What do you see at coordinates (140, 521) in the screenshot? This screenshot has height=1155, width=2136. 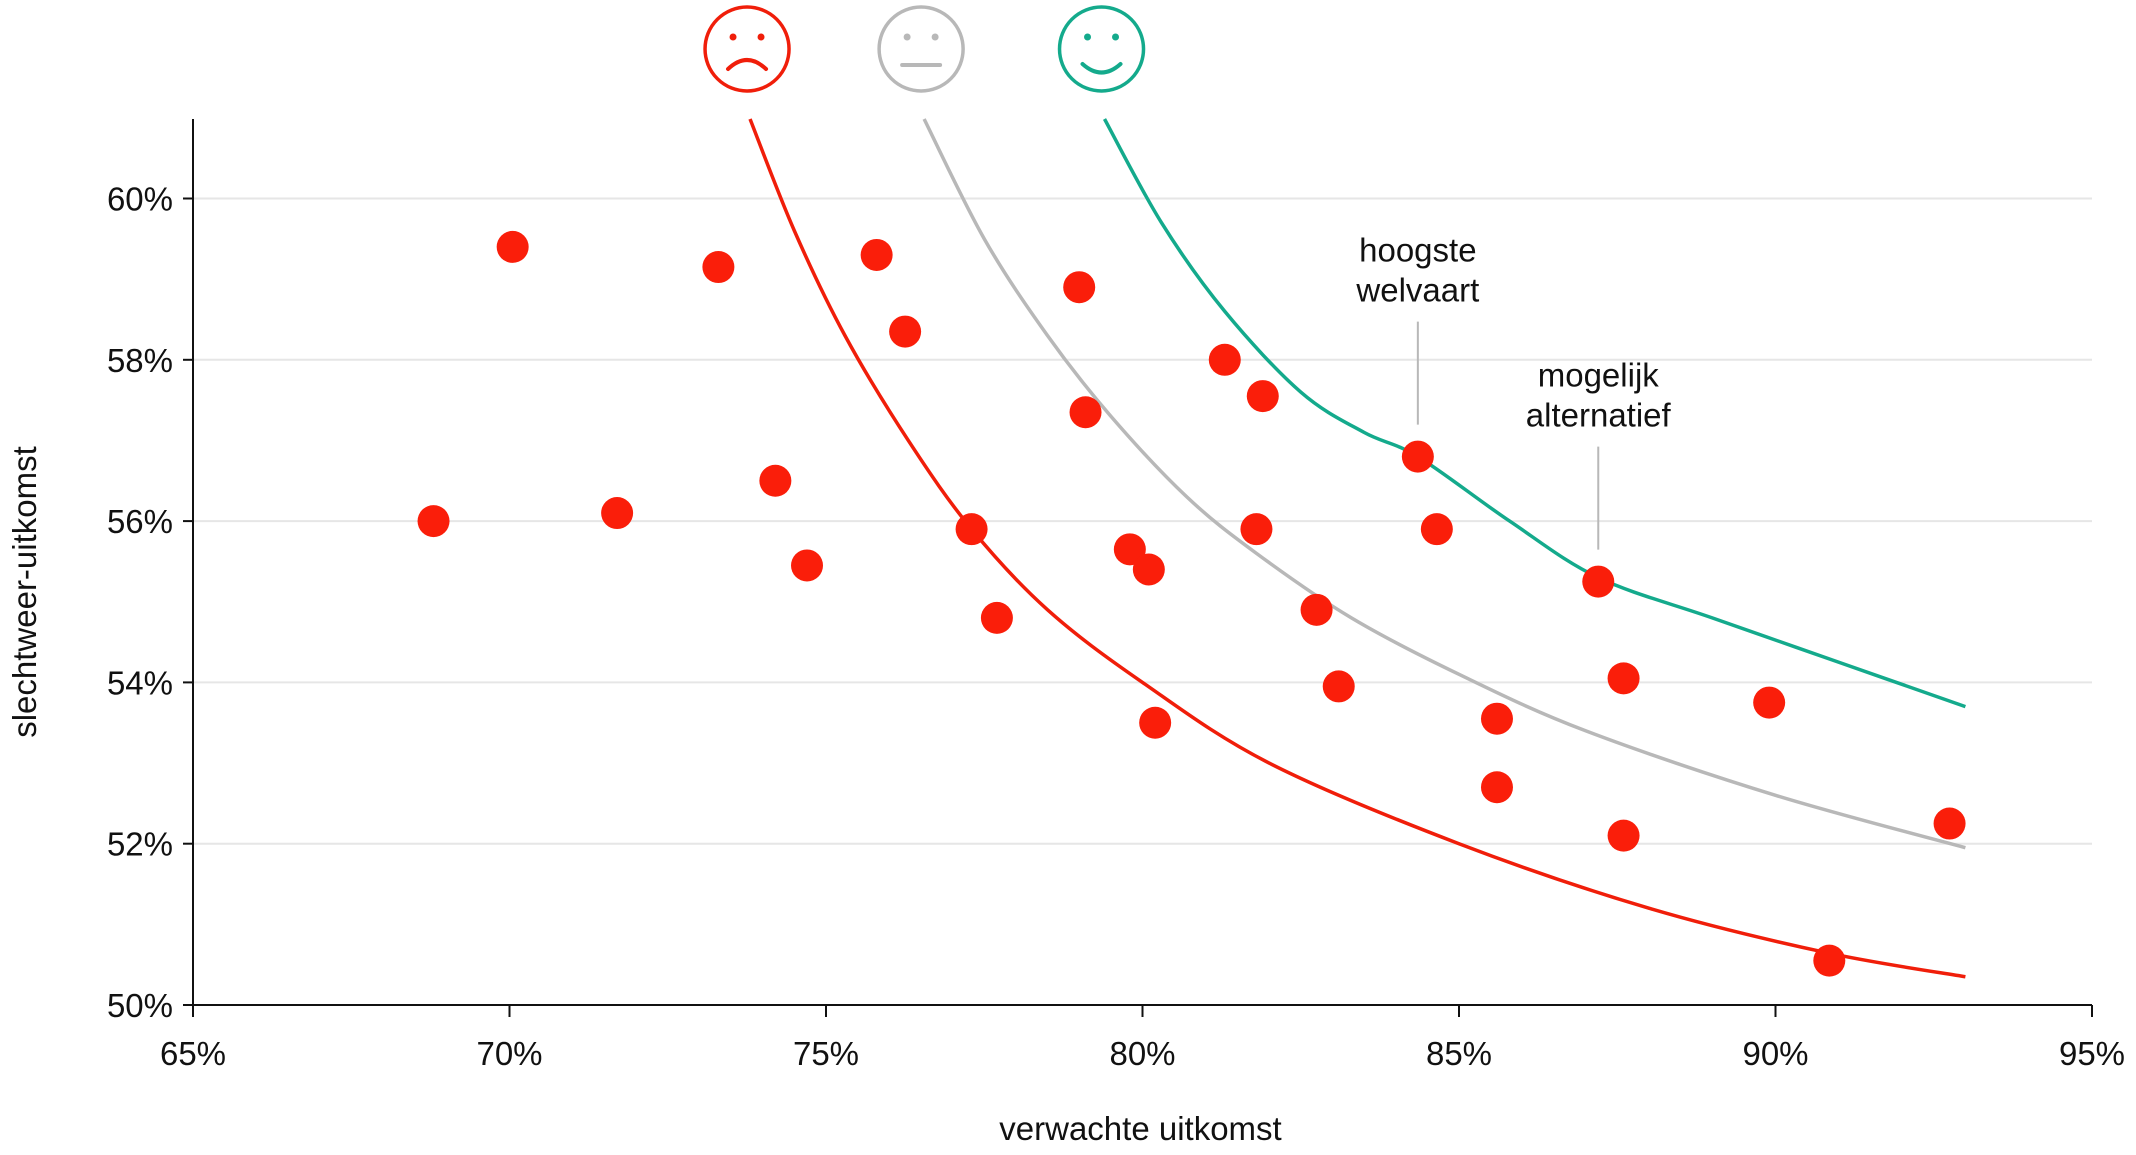 I see `y-tick-label: 56%` at bounding box center [140, 521].